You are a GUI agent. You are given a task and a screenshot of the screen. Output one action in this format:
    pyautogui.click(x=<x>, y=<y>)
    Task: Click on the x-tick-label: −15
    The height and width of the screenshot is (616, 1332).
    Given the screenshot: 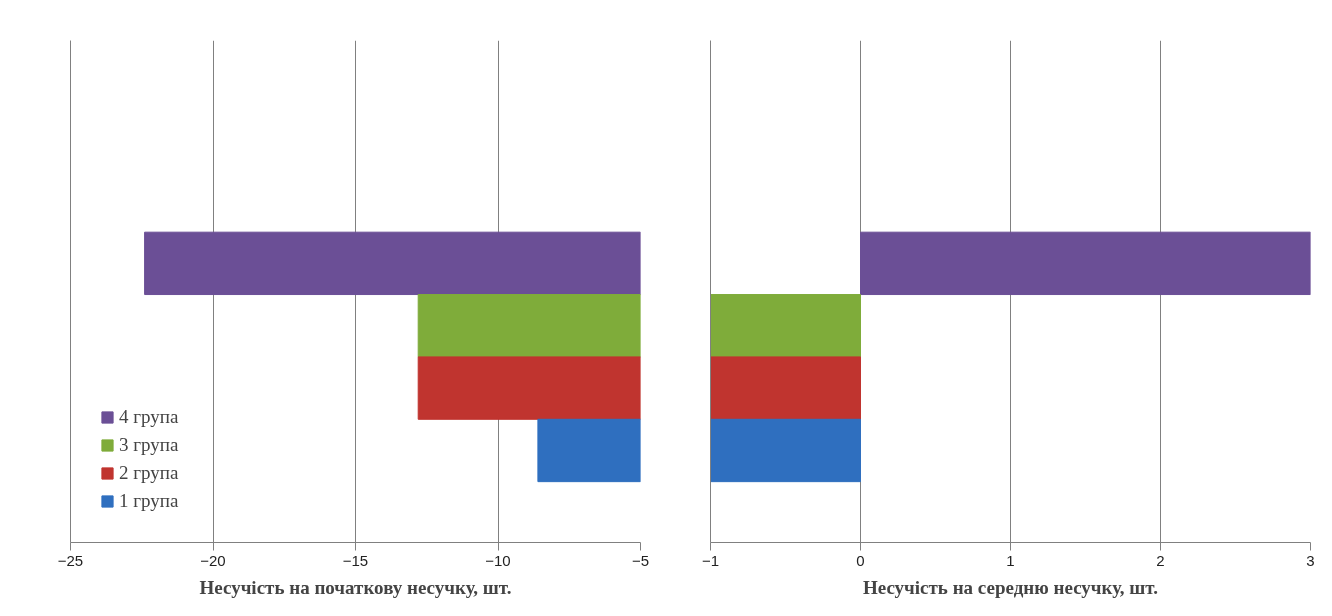 What is the action you would take?
    pyautogui.click(x=355, y=560)
    